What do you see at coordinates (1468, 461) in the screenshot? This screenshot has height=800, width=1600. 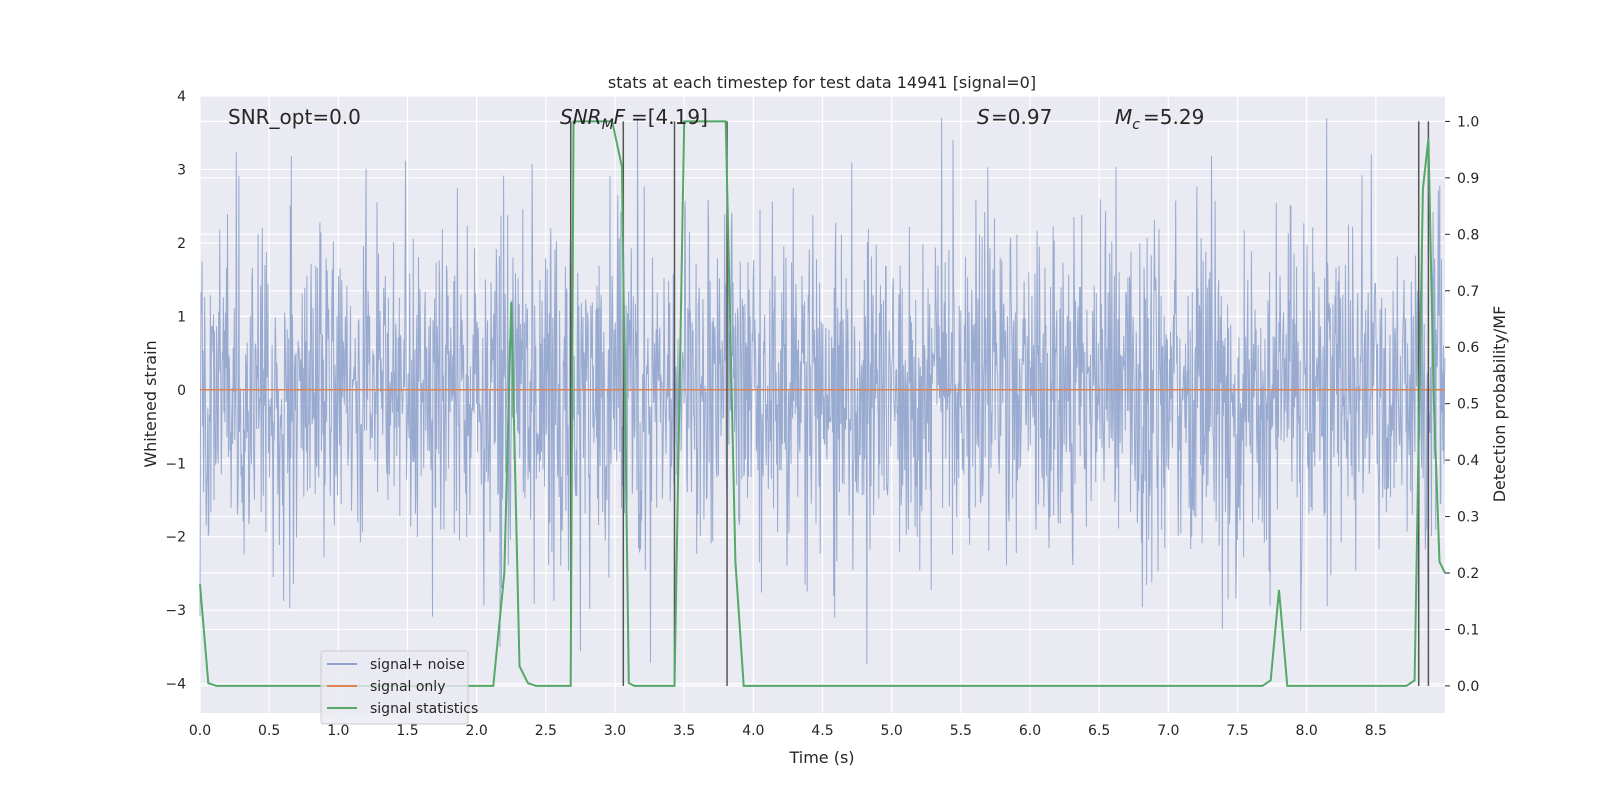 I see `y-right-tick-label: 0.4` at bounding box center [1468, 461].